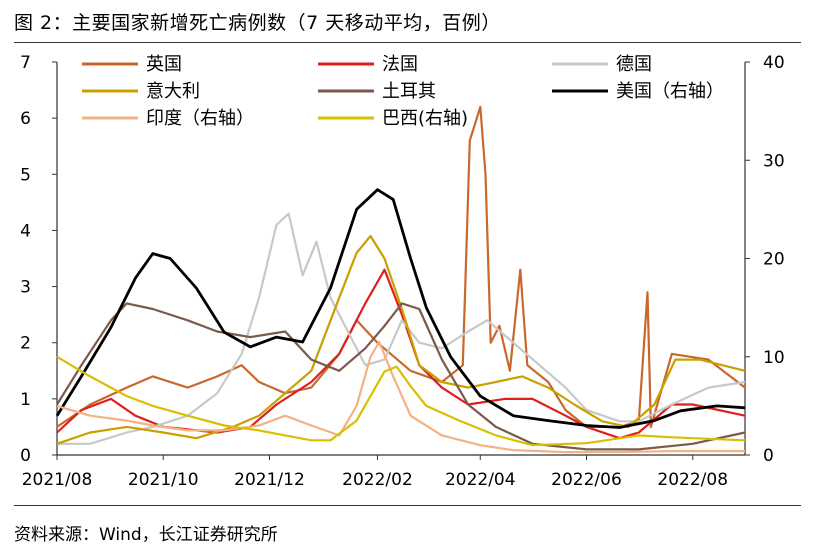 The image size is (815, 559). Describe the element at coordinates (173, 91) in the screenshot. I see `legend-label: 意大利` at that location.